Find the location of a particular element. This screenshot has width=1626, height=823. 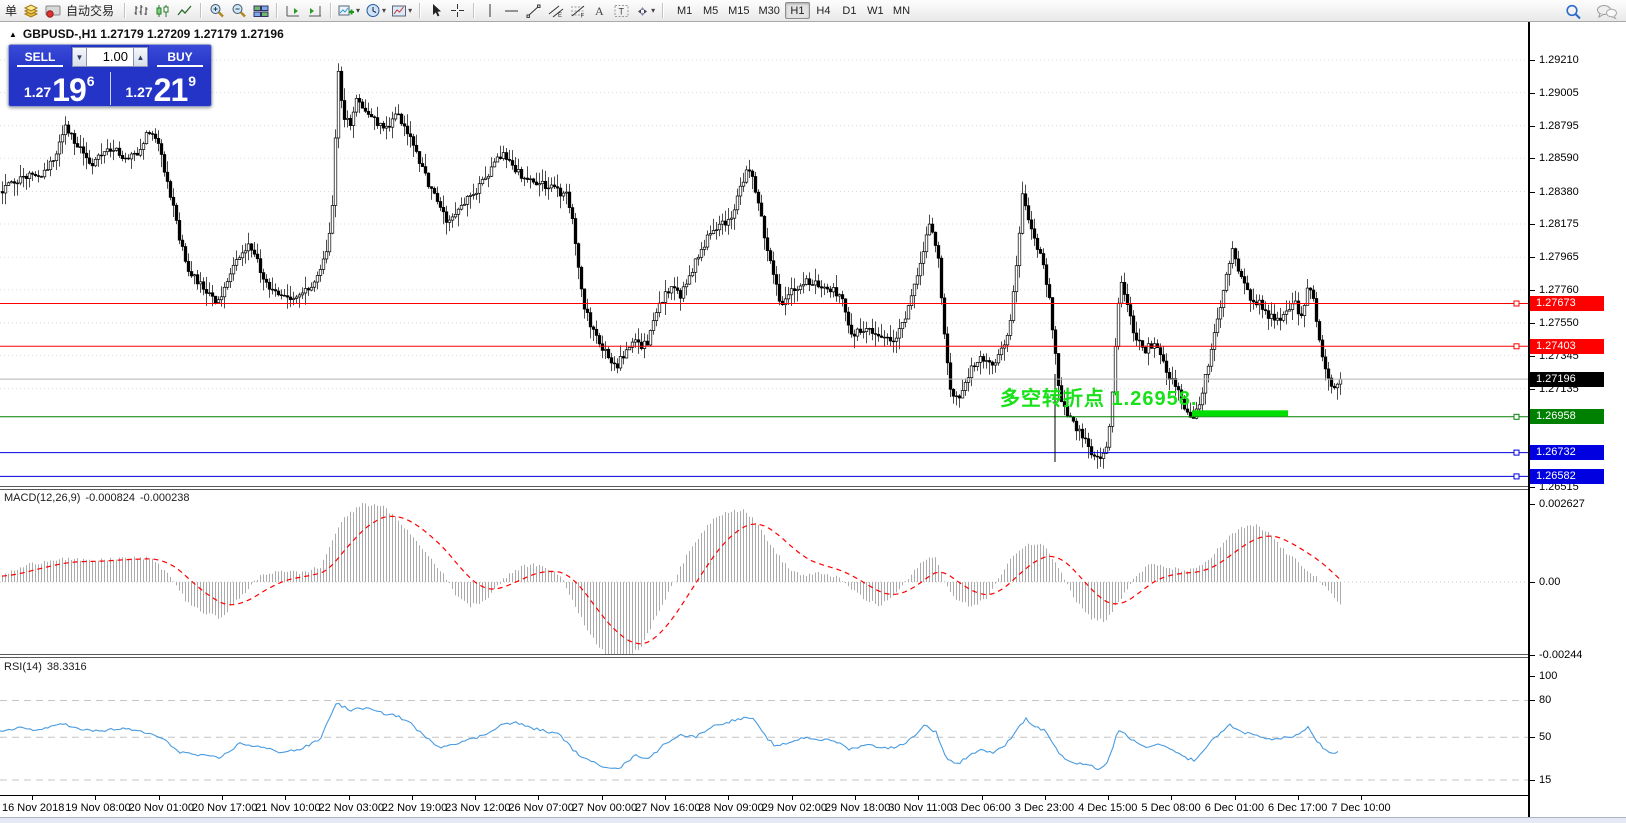

text-a-icon: A is located at coordinates (599, 11).